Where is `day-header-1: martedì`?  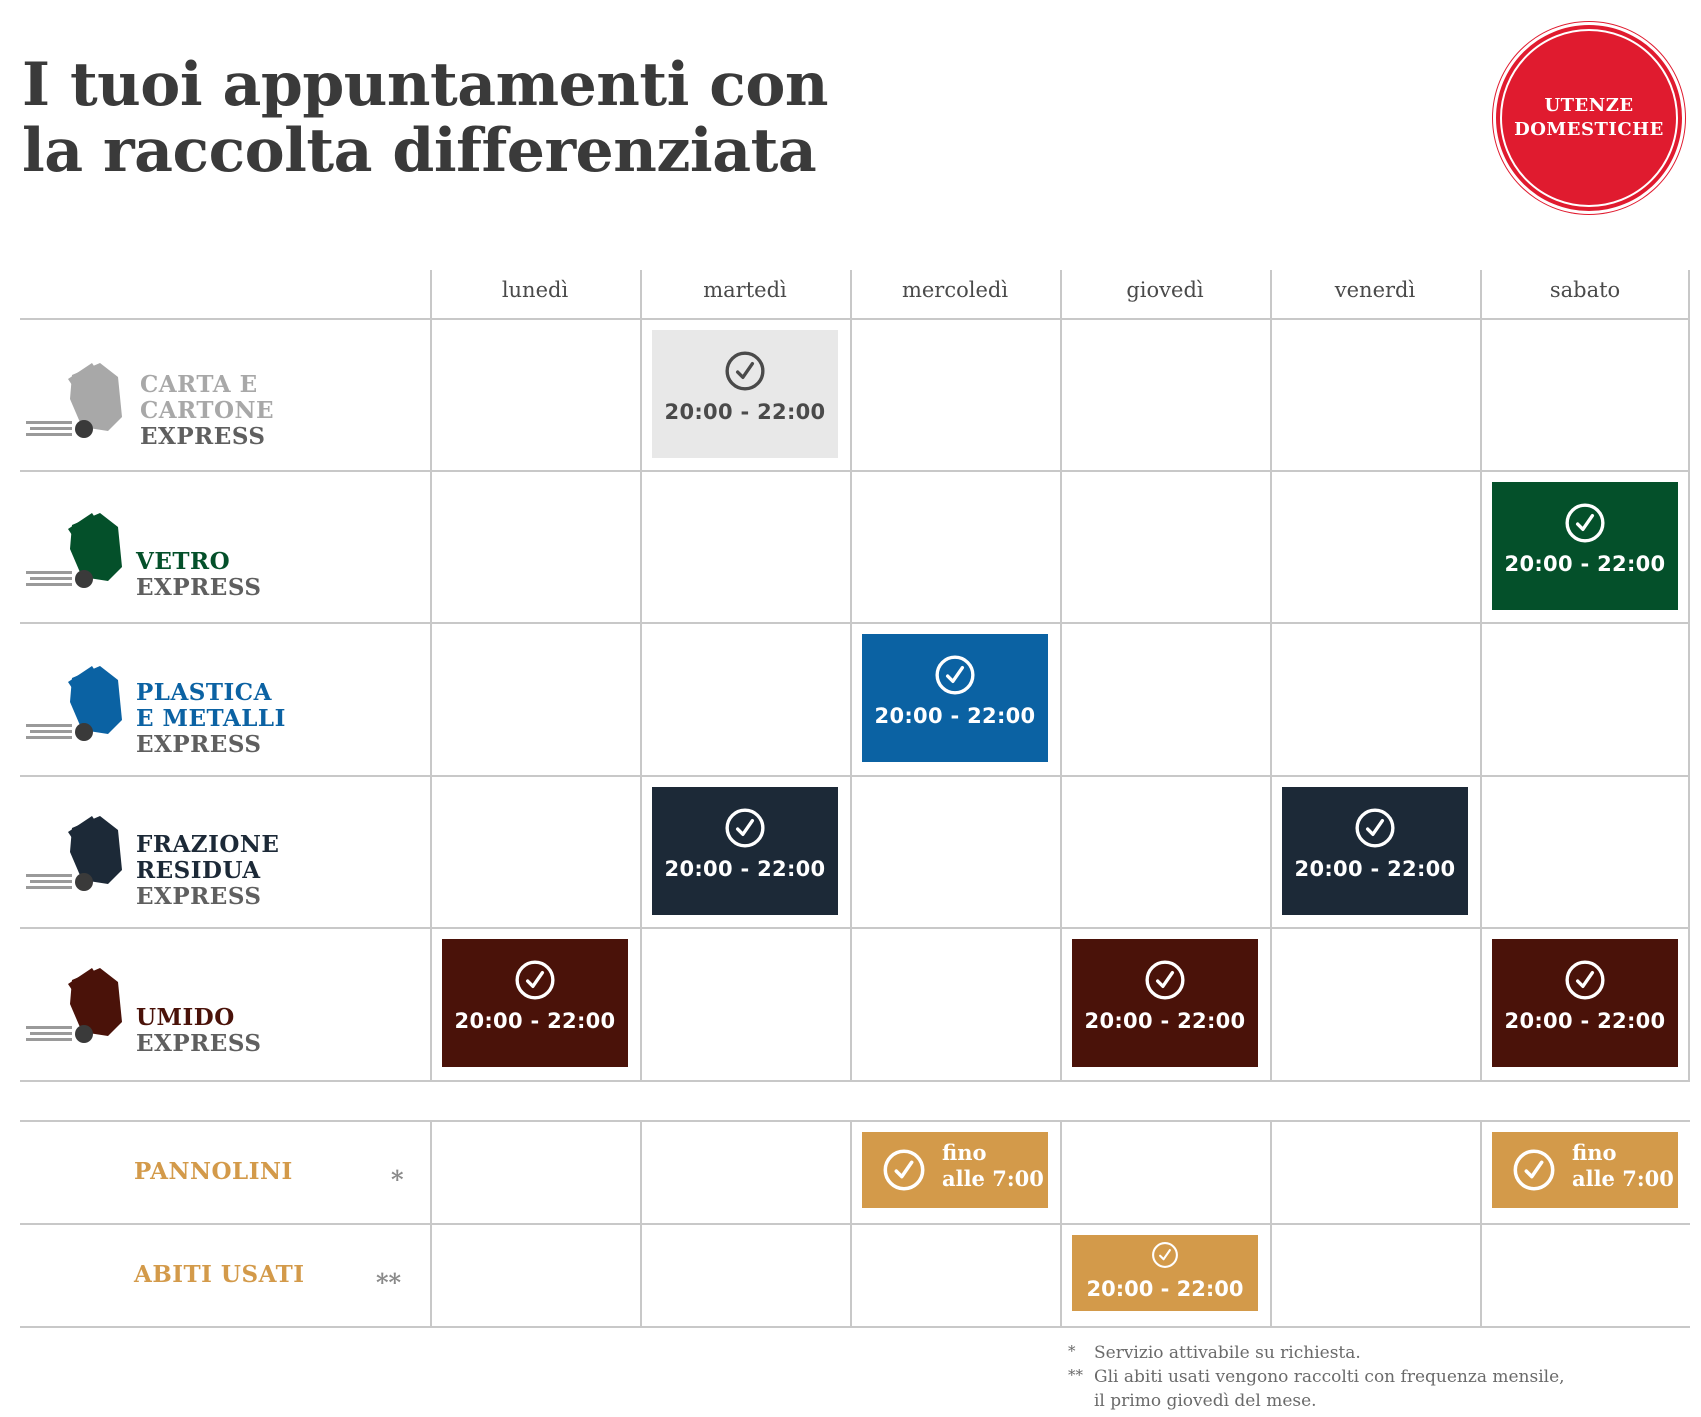
day-header-1: martedì is located at coordinates (745, 290).